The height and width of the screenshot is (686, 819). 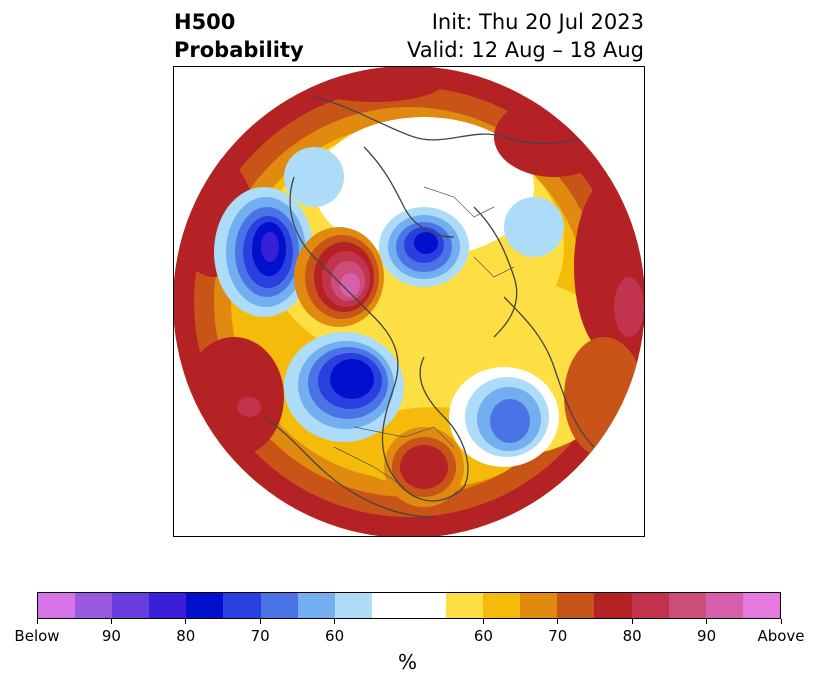 I want to click on colorbar-tick-label: Above, so click(x=781, y=636).